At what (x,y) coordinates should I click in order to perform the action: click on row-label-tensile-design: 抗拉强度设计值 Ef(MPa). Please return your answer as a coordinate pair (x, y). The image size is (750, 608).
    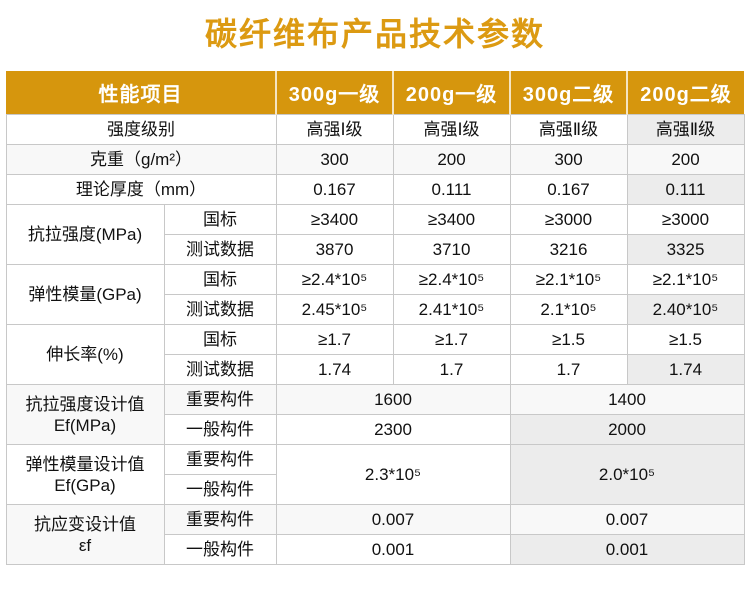
    Looking at the image, I should click on (85, 415).